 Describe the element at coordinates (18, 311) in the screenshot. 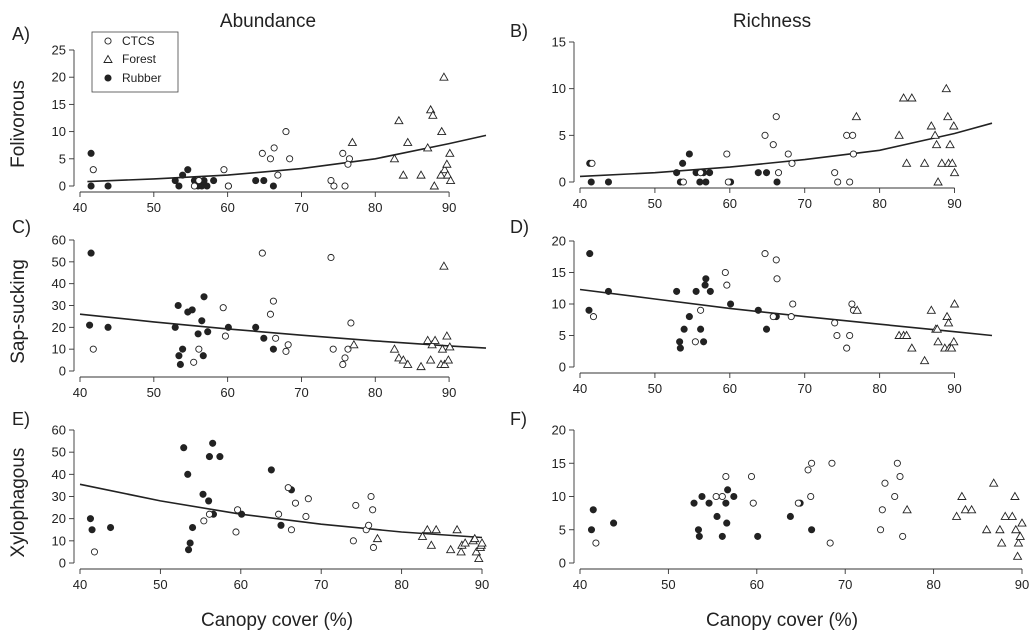

I see `y-axis-label: Sap-sucking` at that location.